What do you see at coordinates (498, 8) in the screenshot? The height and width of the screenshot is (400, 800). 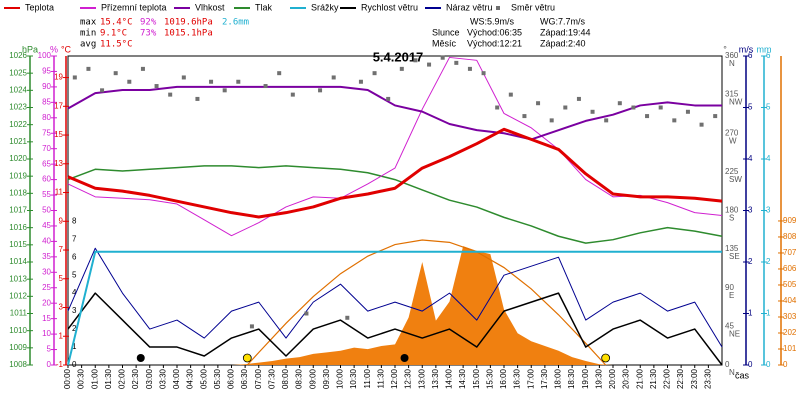 I see `legend-marker` at bounding box center [498, 8].